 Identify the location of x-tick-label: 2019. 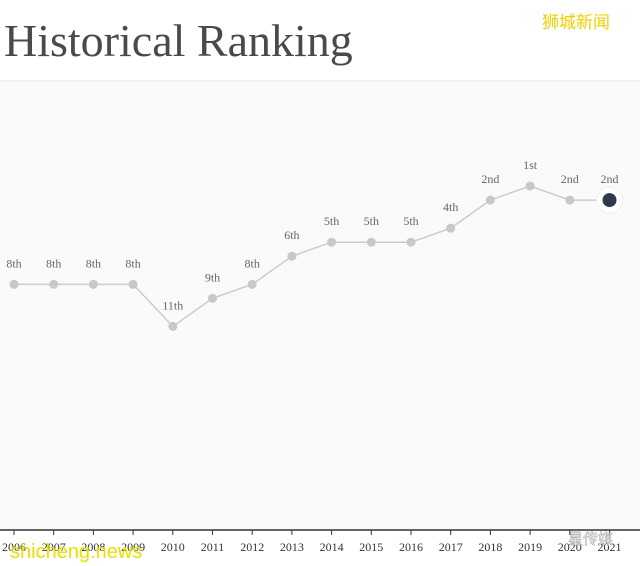
(530, 547).